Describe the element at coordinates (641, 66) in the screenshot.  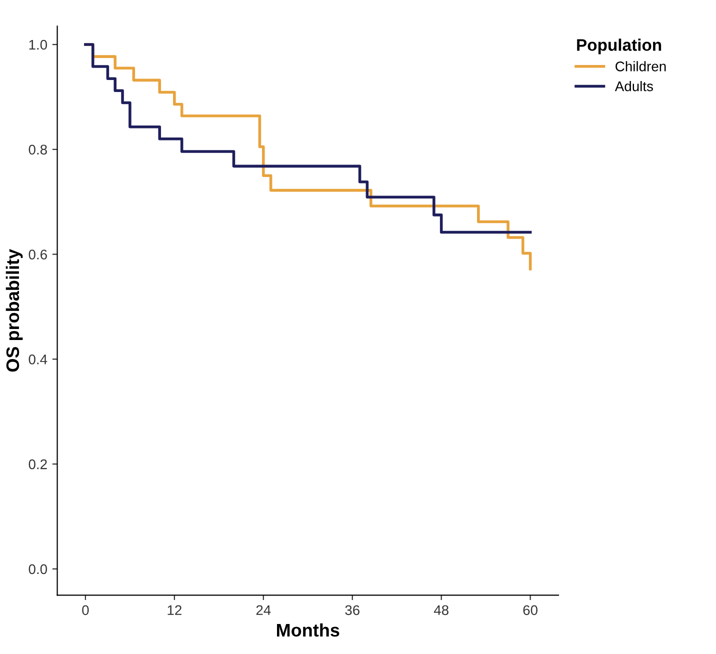
I see `legend-label: Children` at that location.